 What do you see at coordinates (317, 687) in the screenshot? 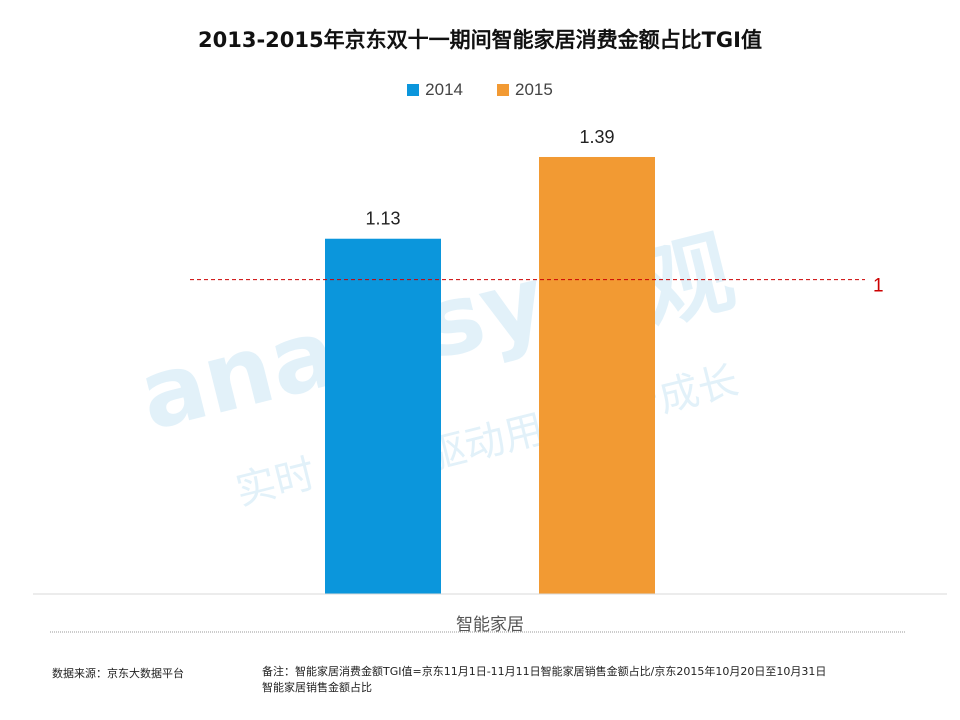
I see `footer-note-line2: 智能家居销售金额占比` at bounding box center [317, 687].